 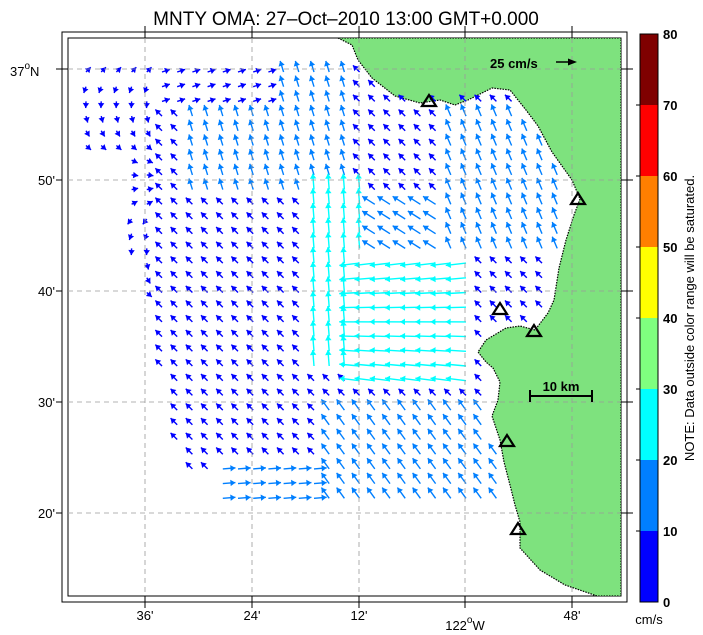 What do you see at coordinates (649, 619) in the screenshot?
I see `colorbar-unit: cm/s` at bounding box center [649, 619].